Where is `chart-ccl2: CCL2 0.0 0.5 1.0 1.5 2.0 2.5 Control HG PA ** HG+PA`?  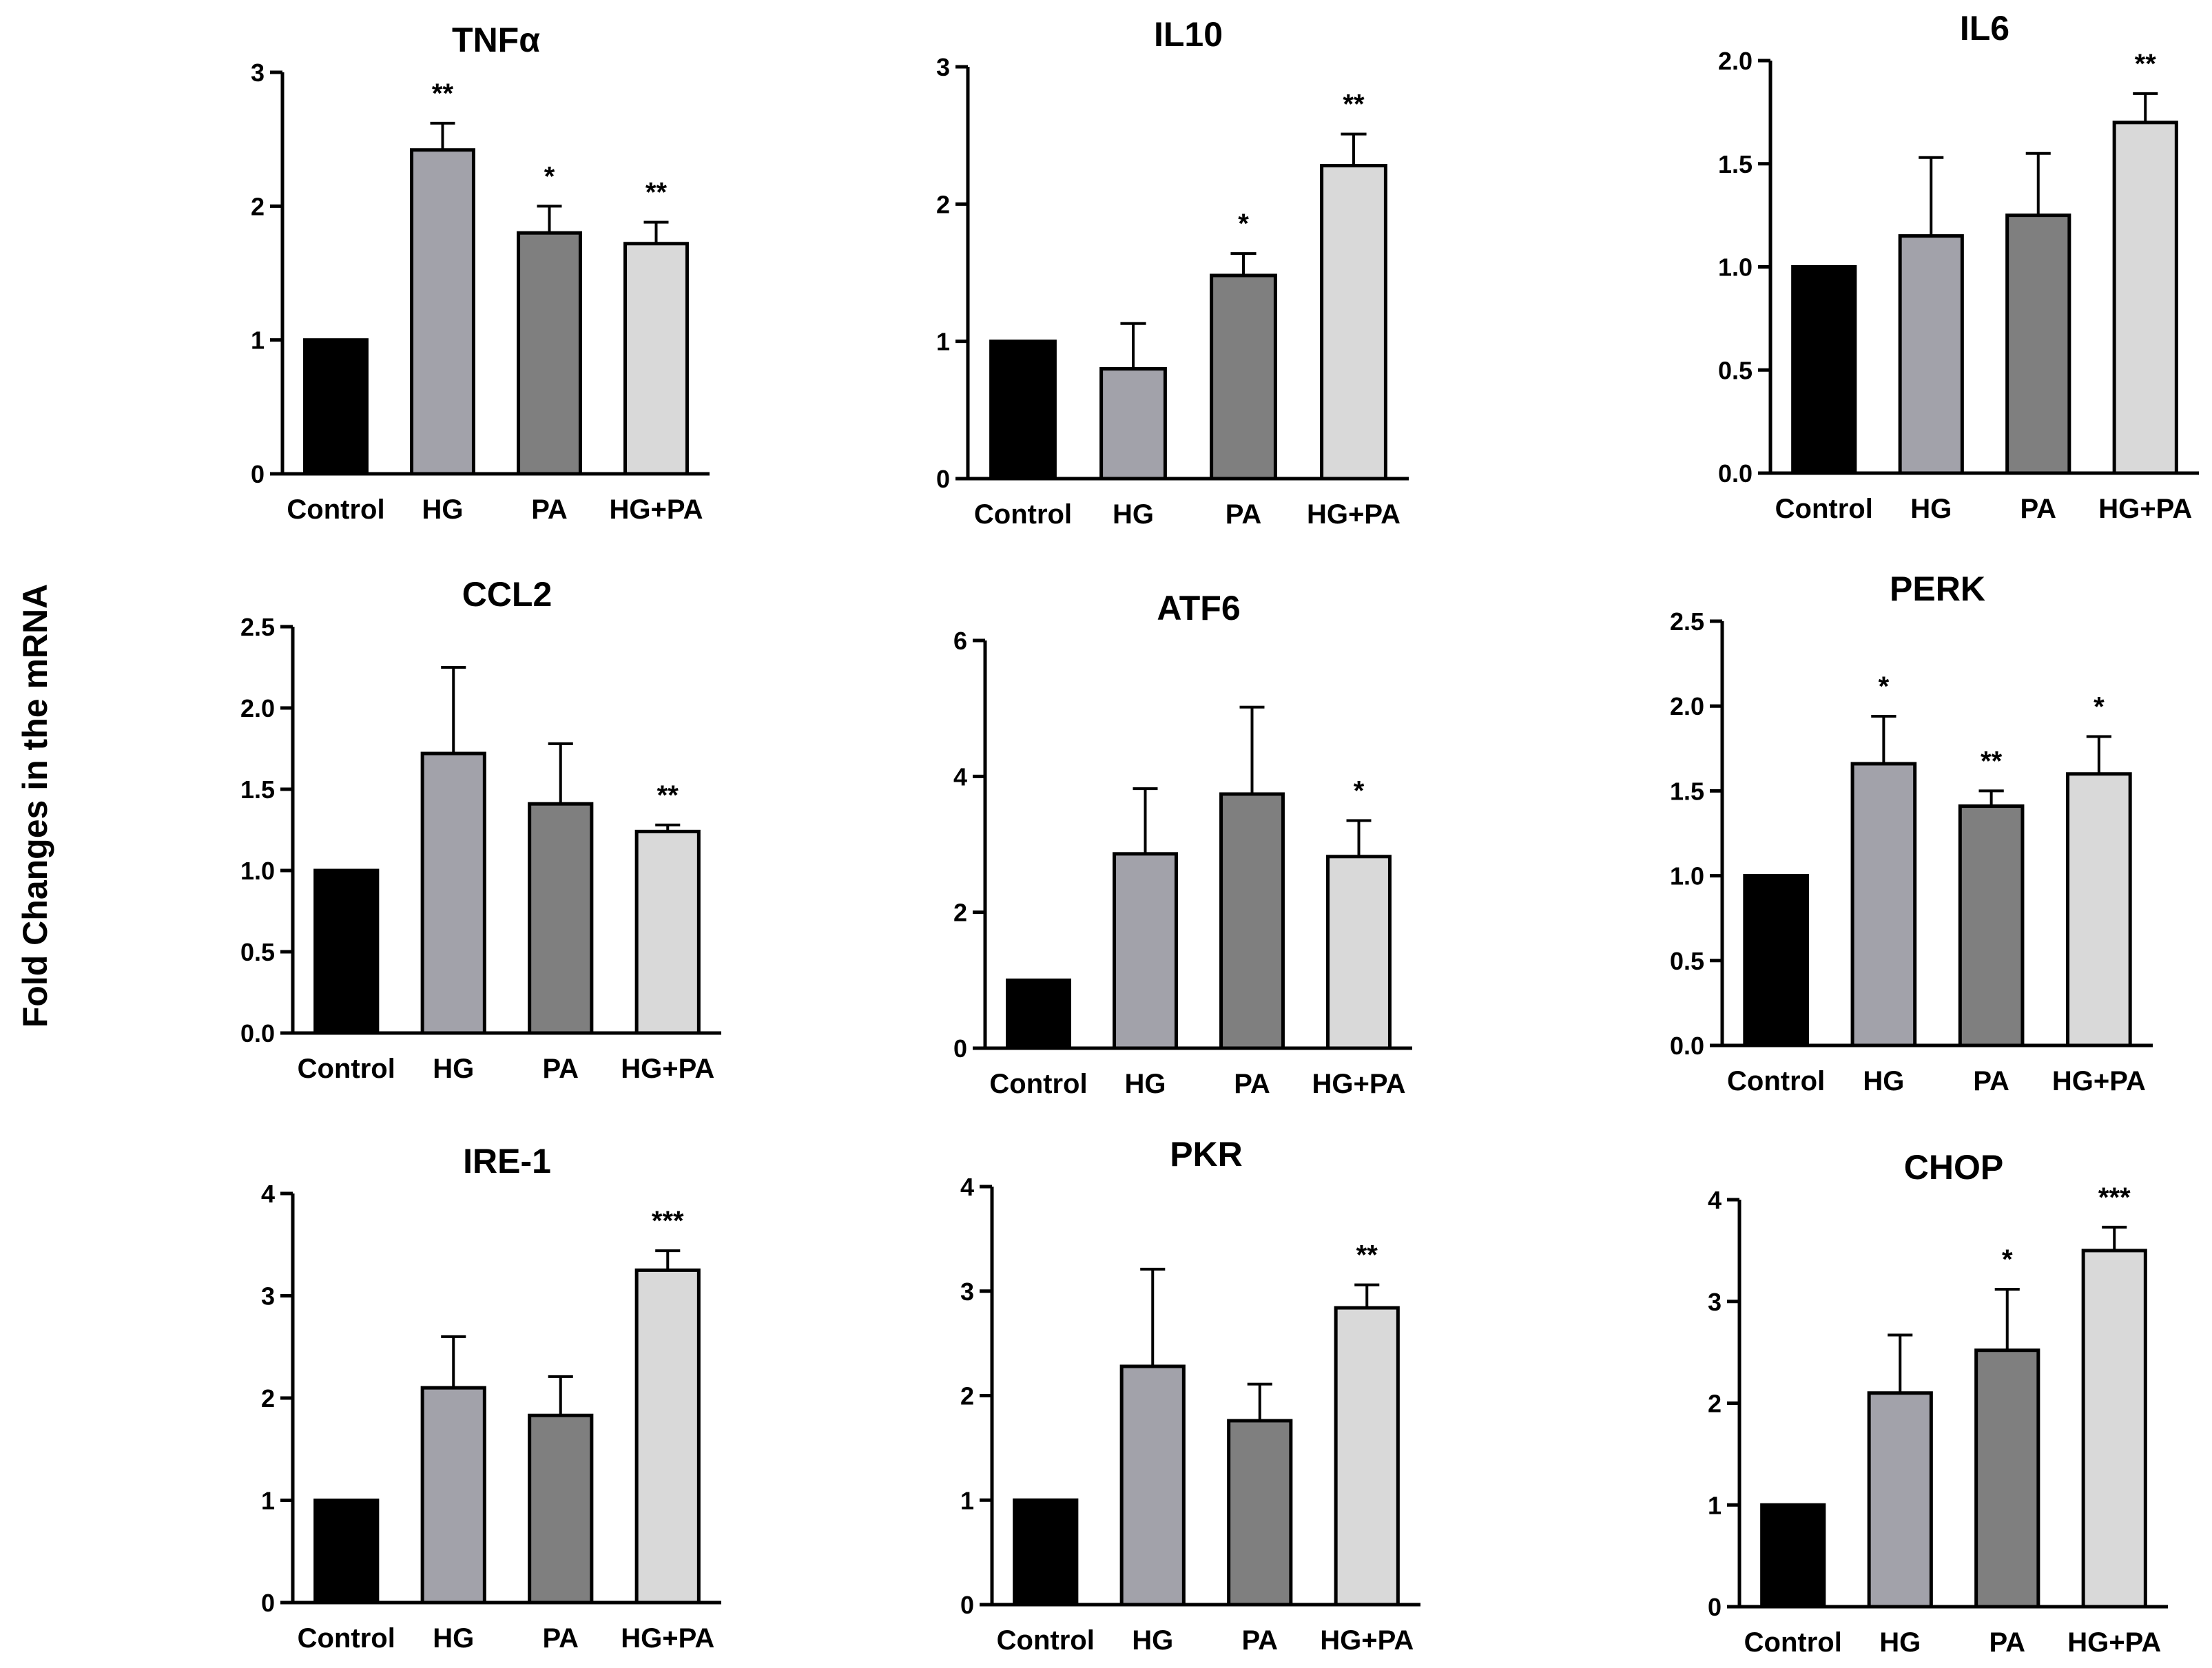 chart-ccl2: CCL2 0.0 0.5 1.0 1.5 2.0 2.5 Control HG PA ** HG+PA is located at coordinates (480, 830).